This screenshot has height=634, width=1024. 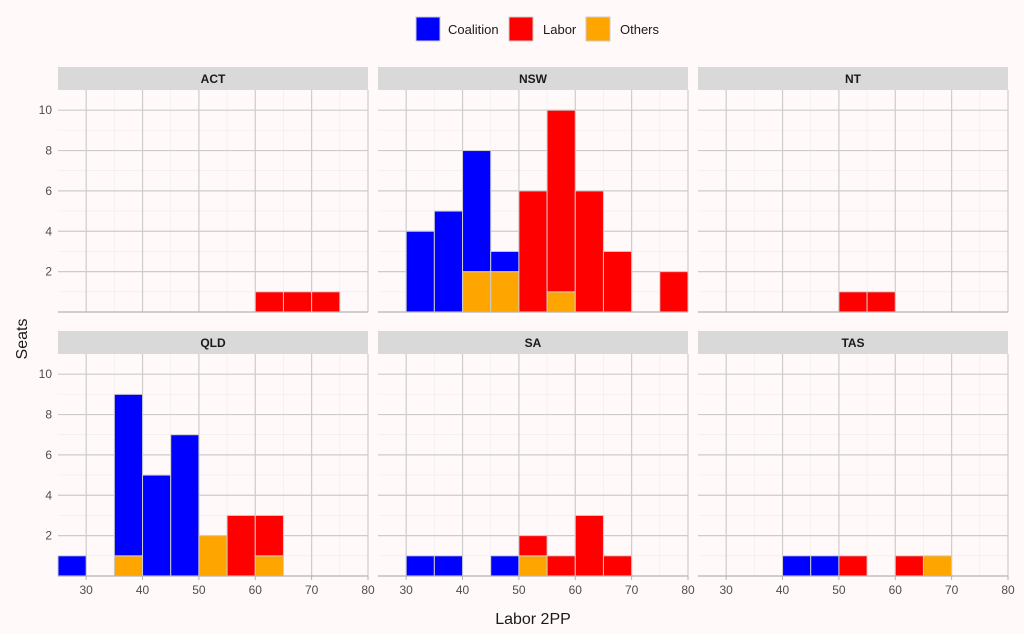 I want to click on facet-strip-label: TAS, so click(x=852, y=343).